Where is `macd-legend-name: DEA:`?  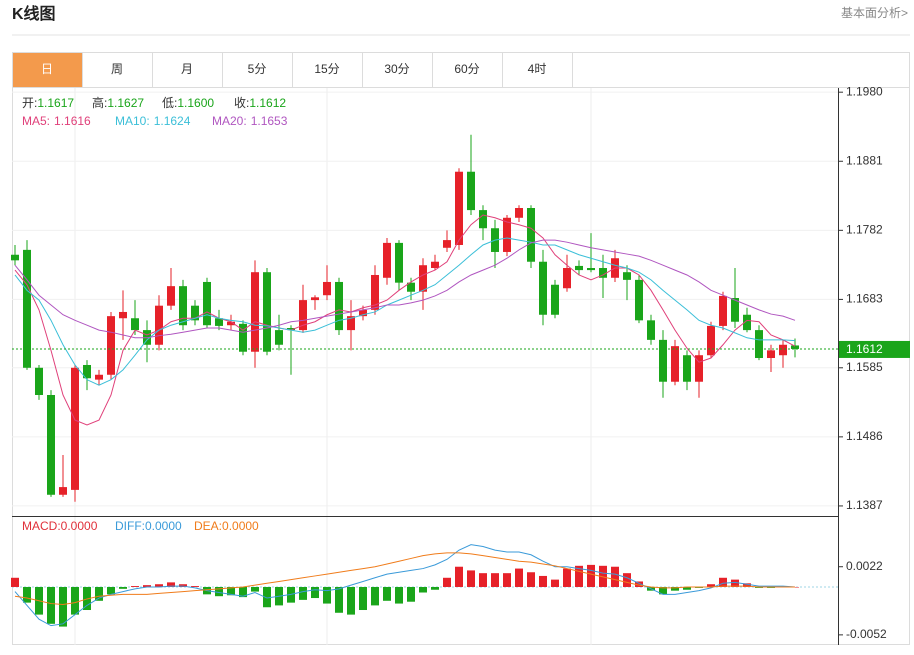
macd-legend-name: DEA: is located at coordinates (208, 526).